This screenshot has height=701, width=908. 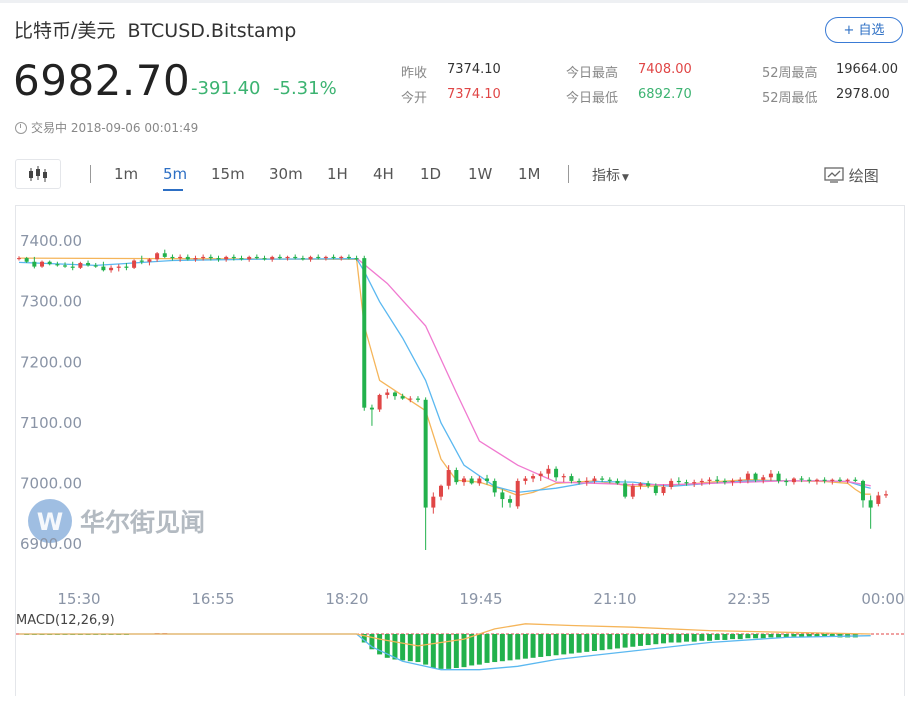 I want to click on y-tick-label: 7400.00, so click(x=51, y=241).